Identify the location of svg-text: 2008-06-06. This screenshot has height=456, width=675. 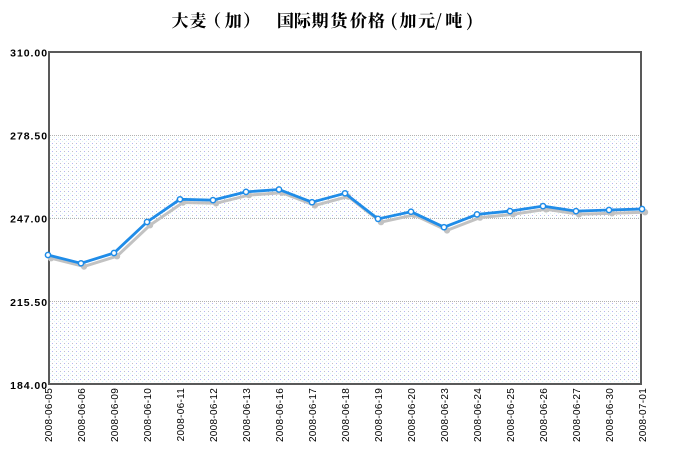
(82, 415).